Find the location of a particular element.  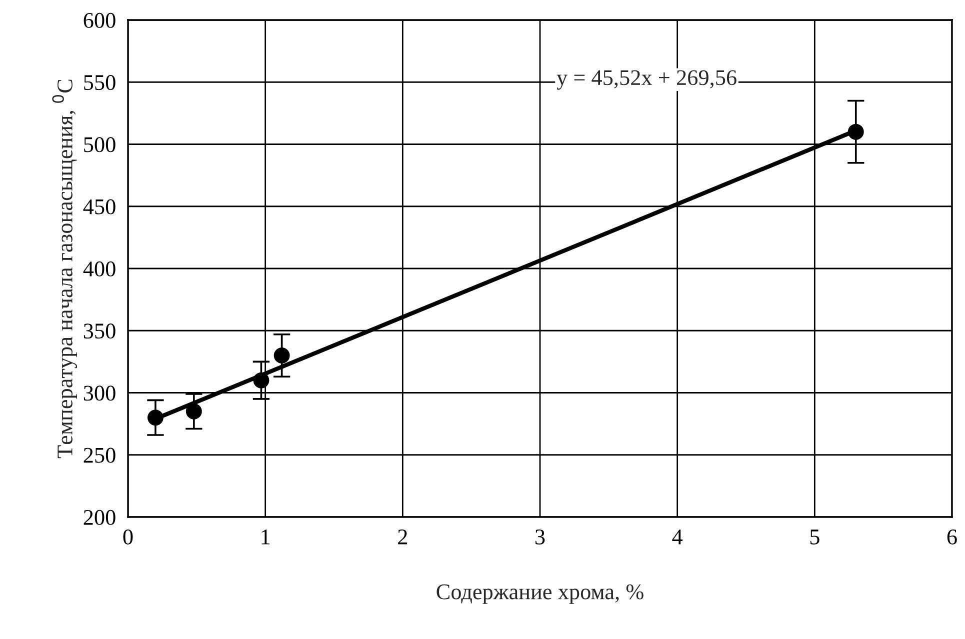

x-tick-label: 6 is located at coordinates (952, 537).